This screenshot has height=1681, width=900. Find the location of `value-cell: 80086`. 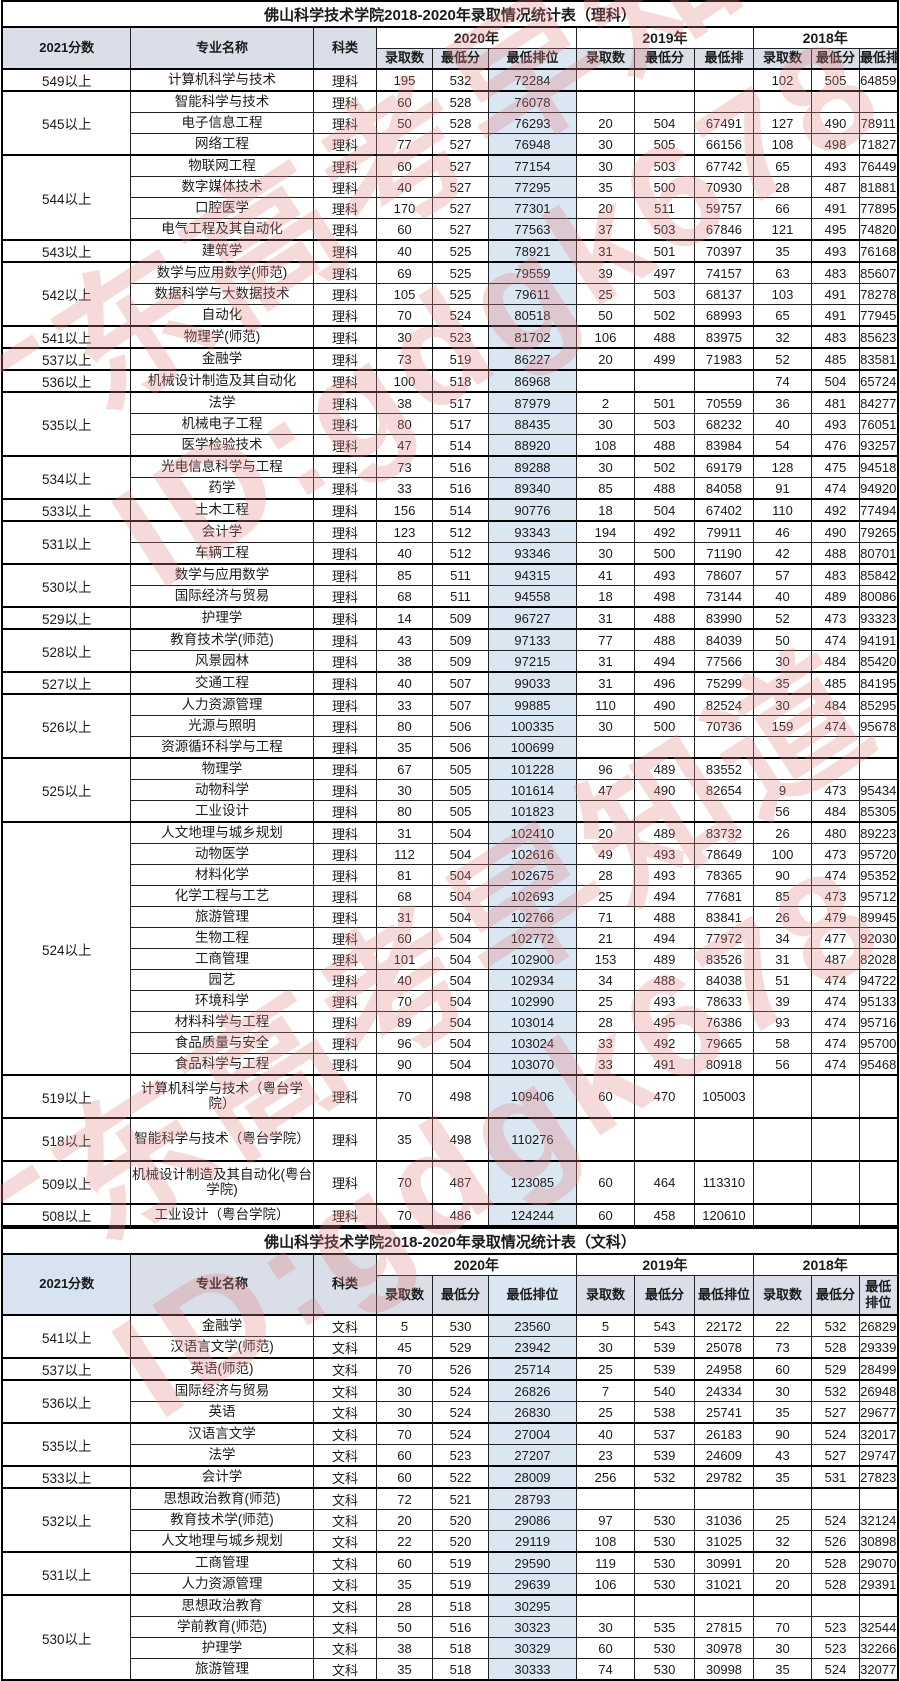

value-cell: 80086 is located at coordinates (878, 596).